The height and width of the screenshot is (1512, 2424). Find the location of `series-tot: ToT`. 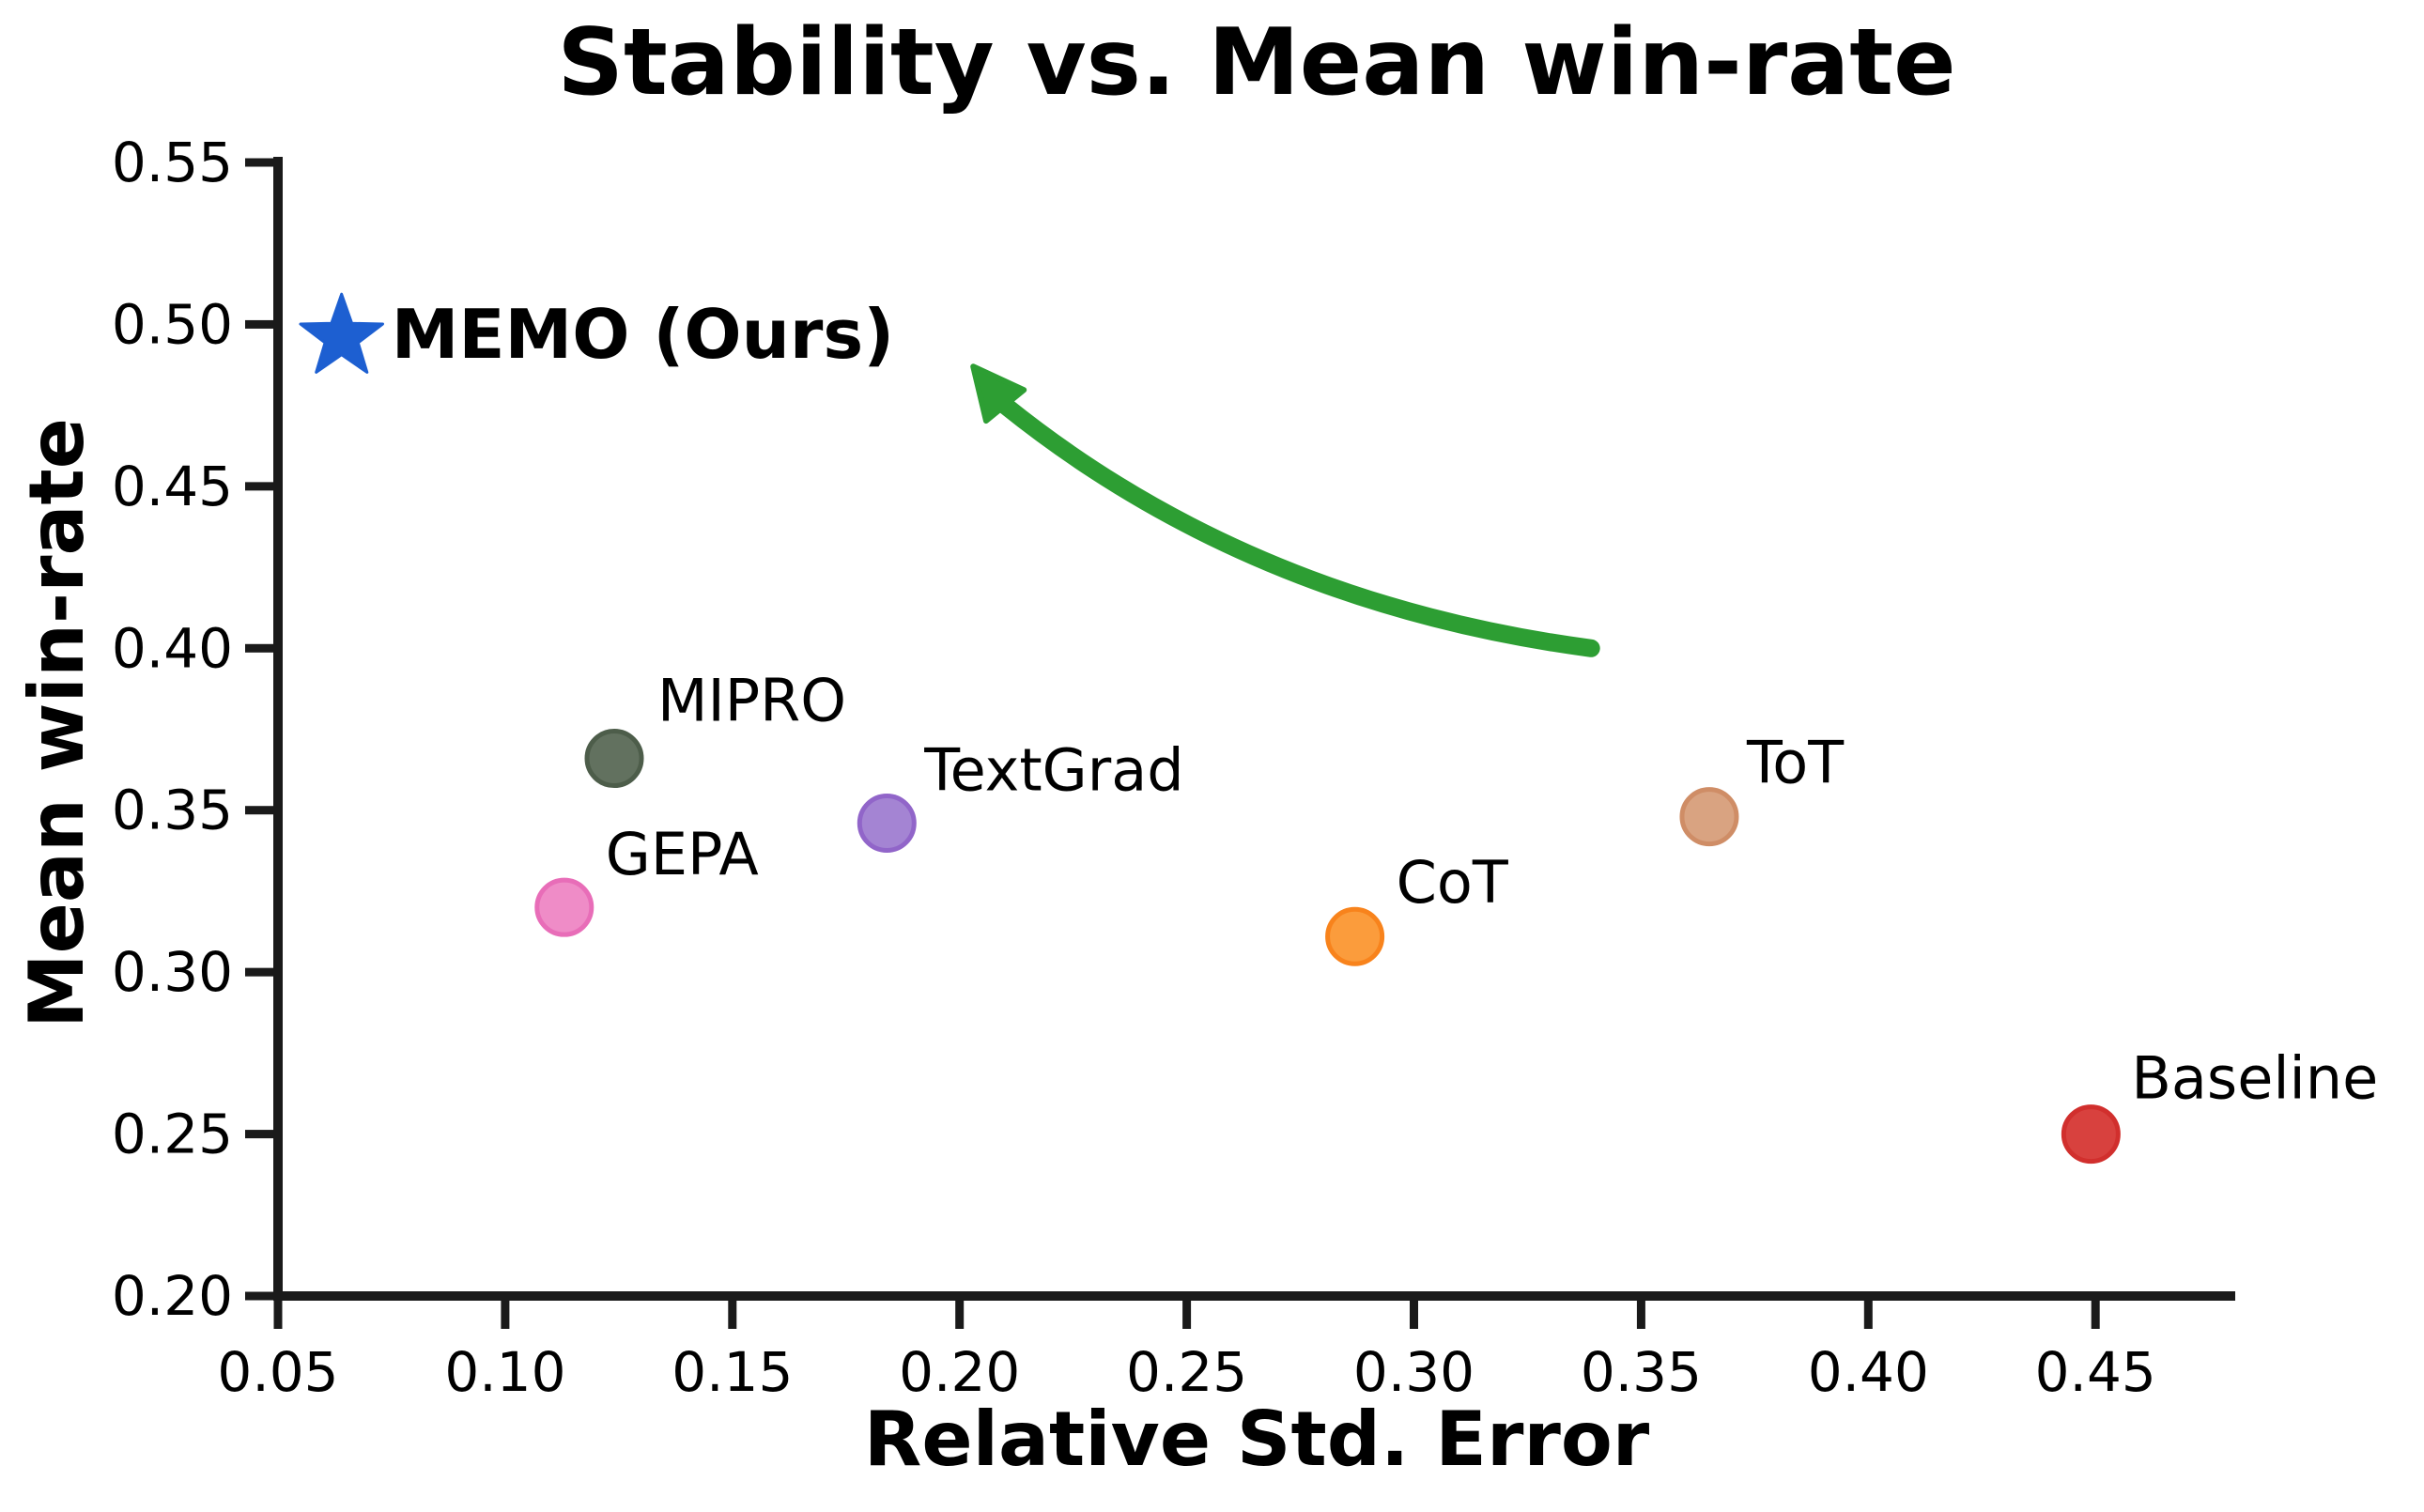

series-tot: ToT is located at coordinates (1762, 788).